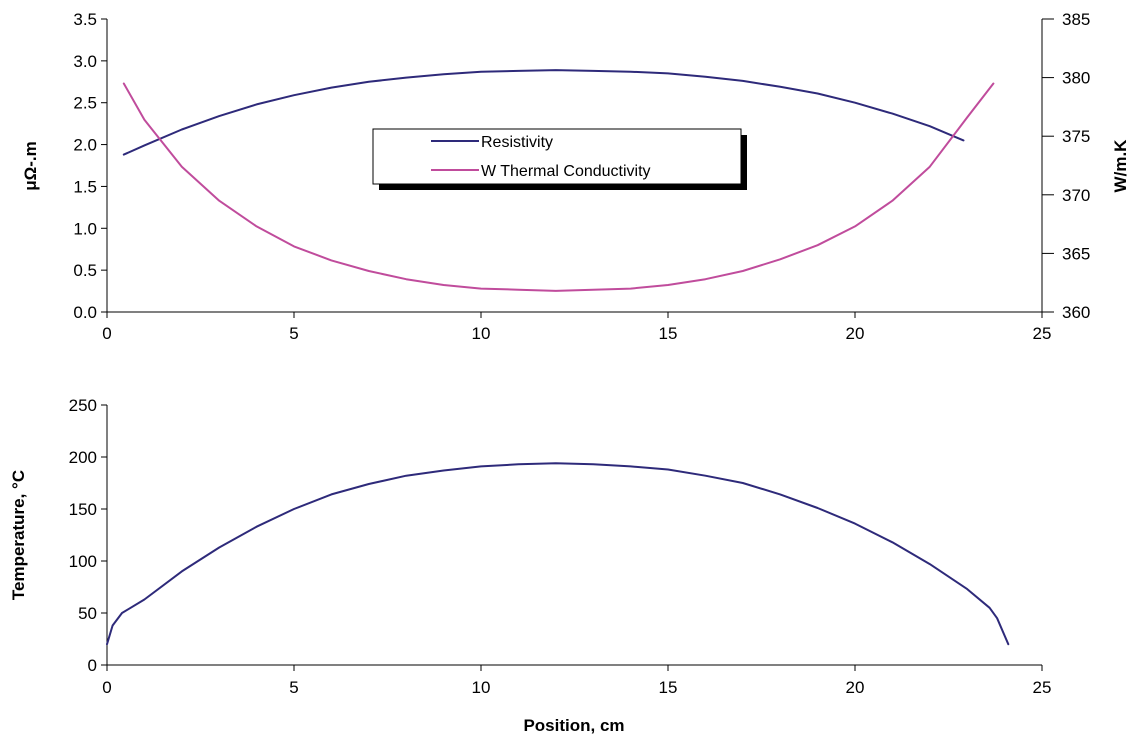 This screenshot has width=1137, height=740. Describe the element at coordinates (85, 145) in the screenshot. I see `top-left-y-tick-label: 2.0` at that location.